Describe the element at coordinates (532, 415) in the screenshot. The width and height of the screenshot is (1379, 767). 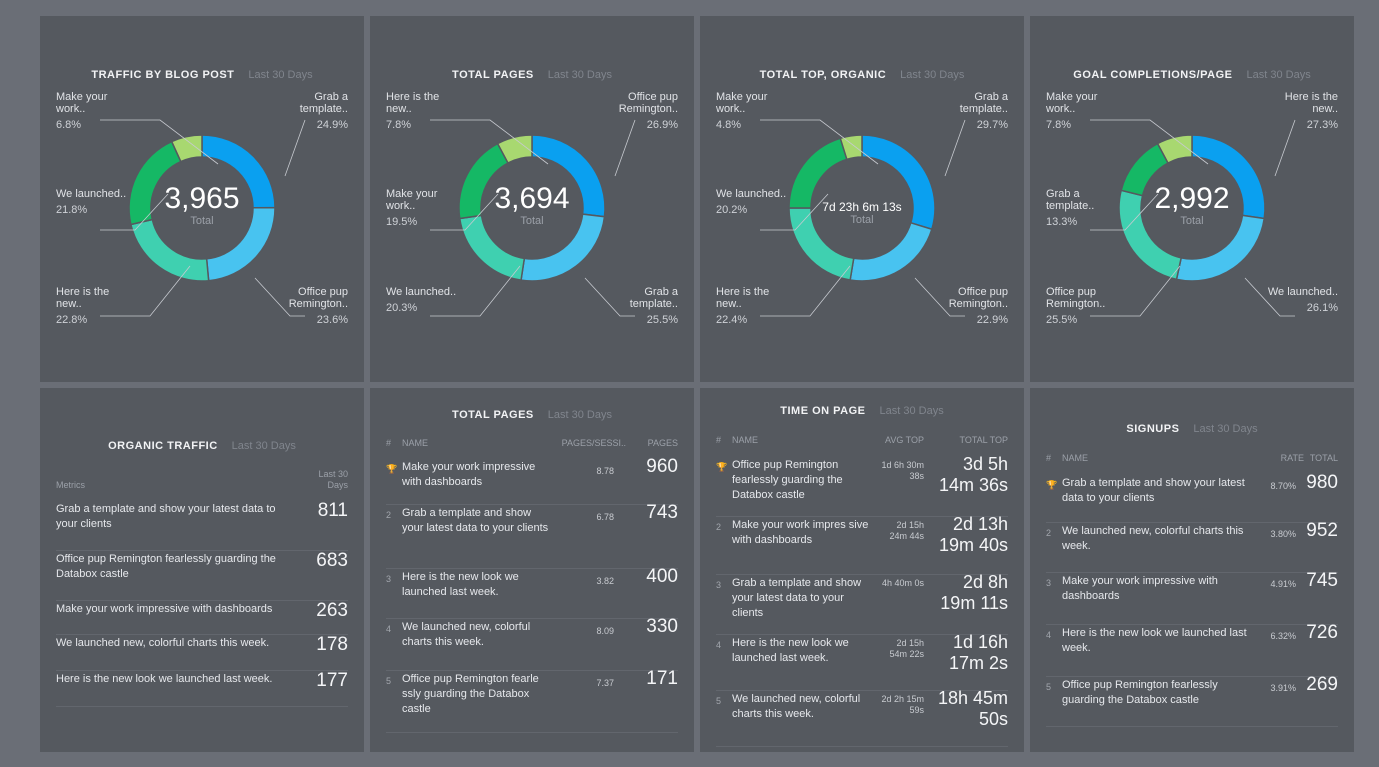
I see `panel-title: TOTAL PAGES Last 30 Days` at that location.